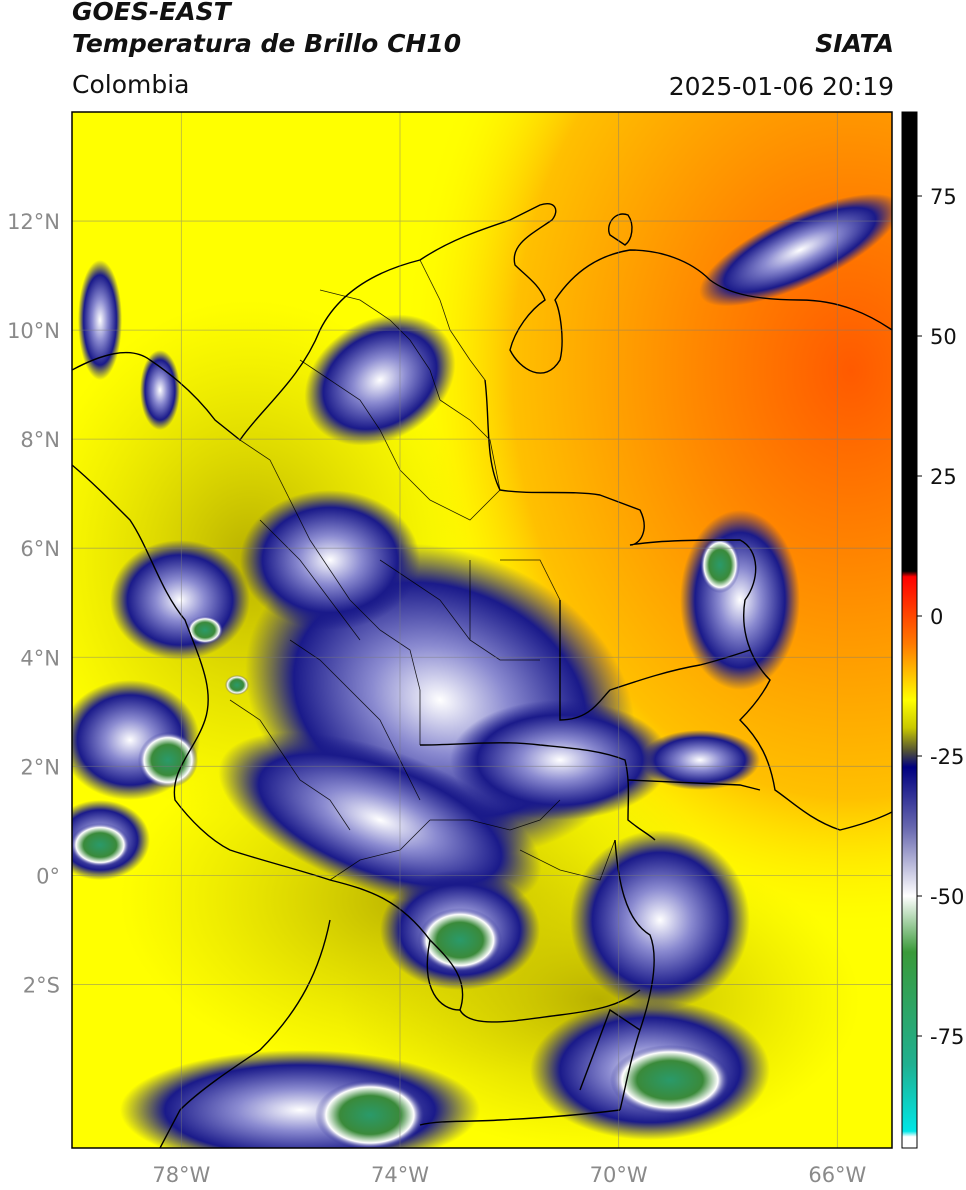 The image size is (966, 1190). I want to click on lat-tick-label: 2°S, so click(41, 985).